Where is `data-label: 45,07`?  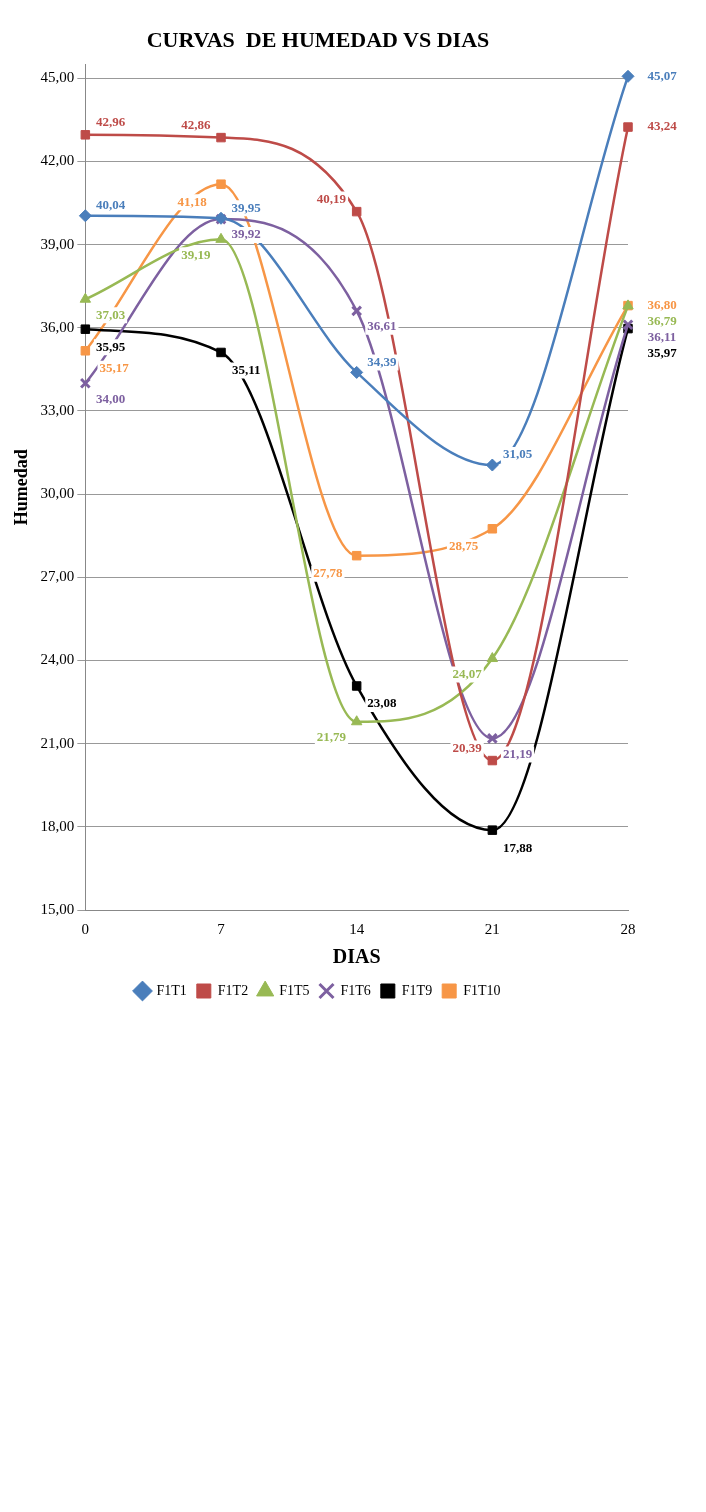
data-label: 45,07 is located at coordinates (662, 75).